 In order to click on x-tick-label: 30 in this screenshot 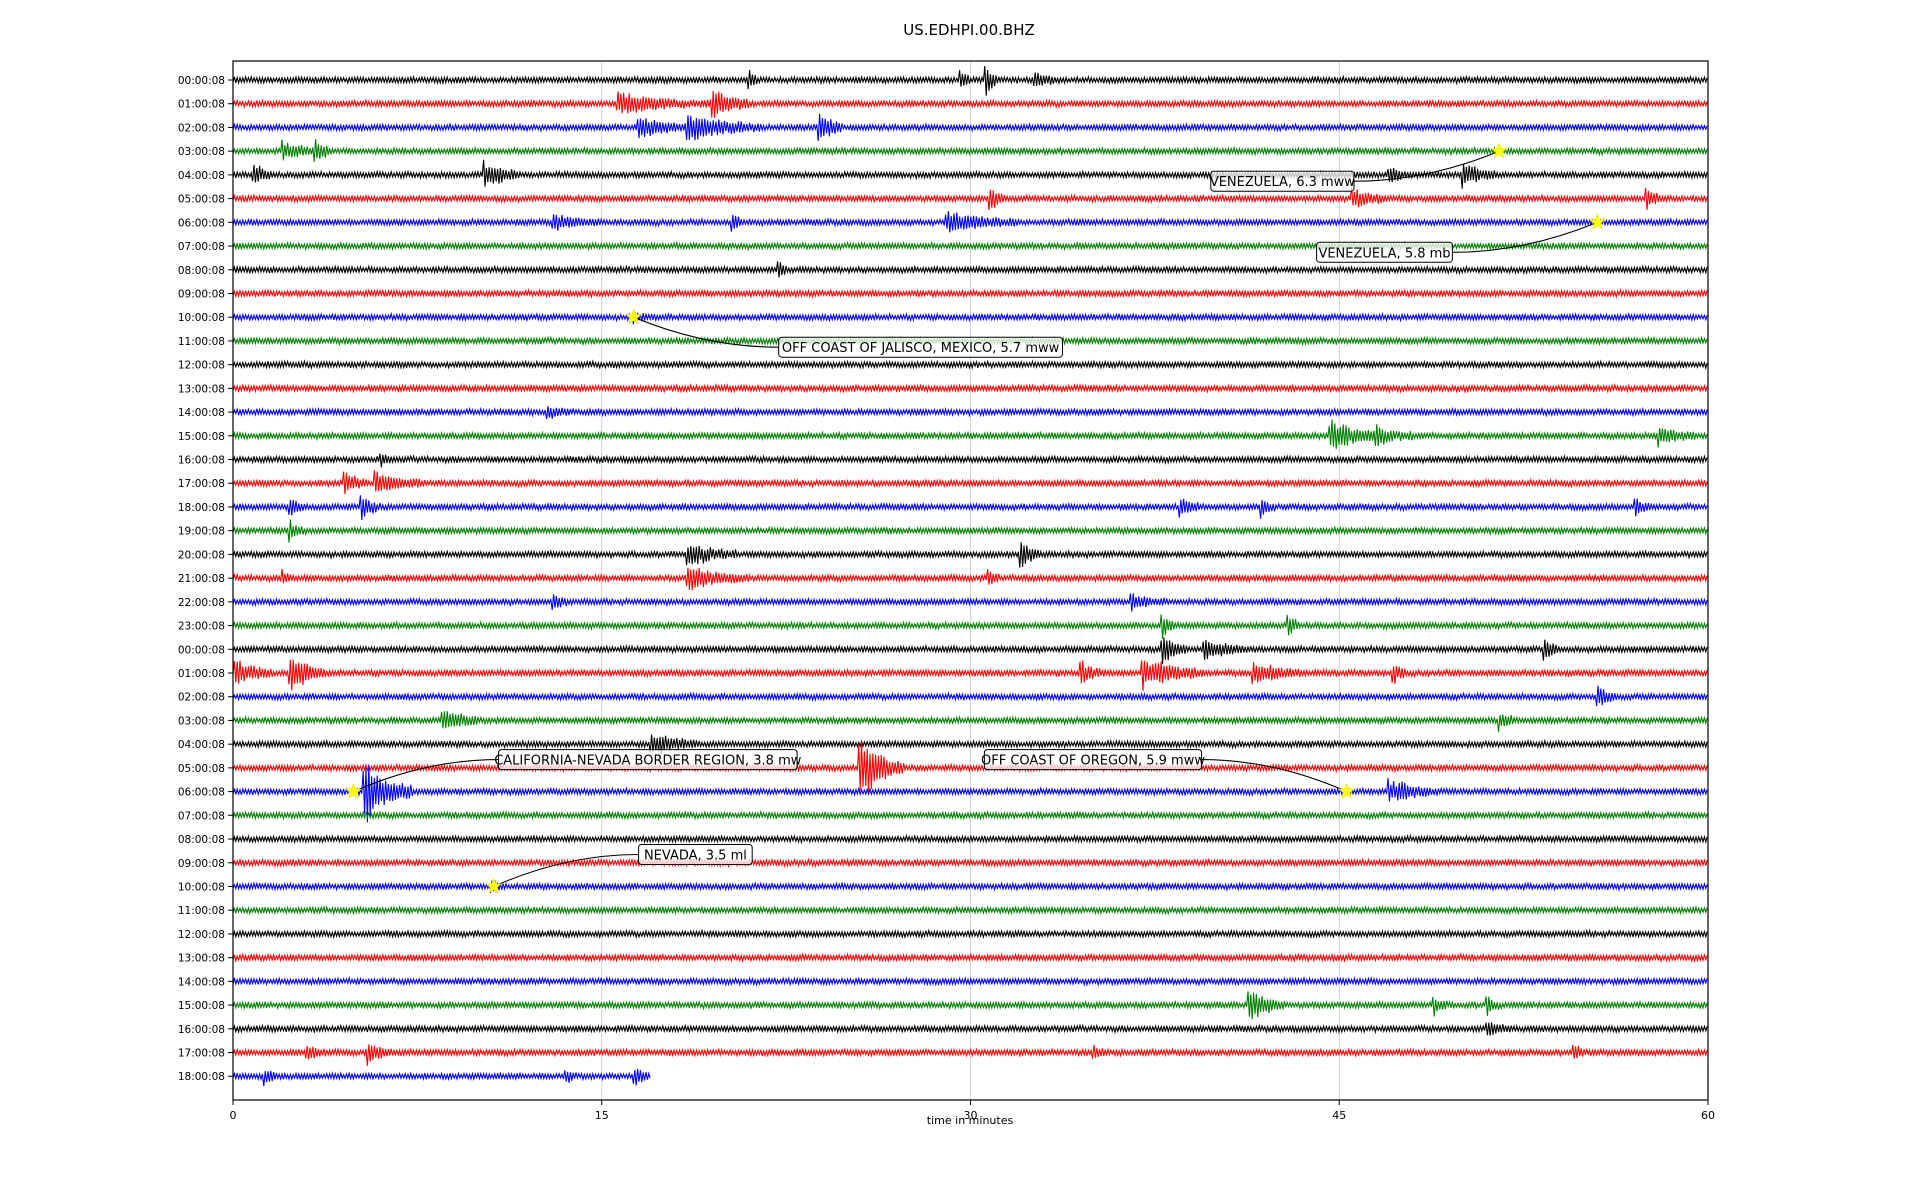, I will do `click(971, 1115)`.